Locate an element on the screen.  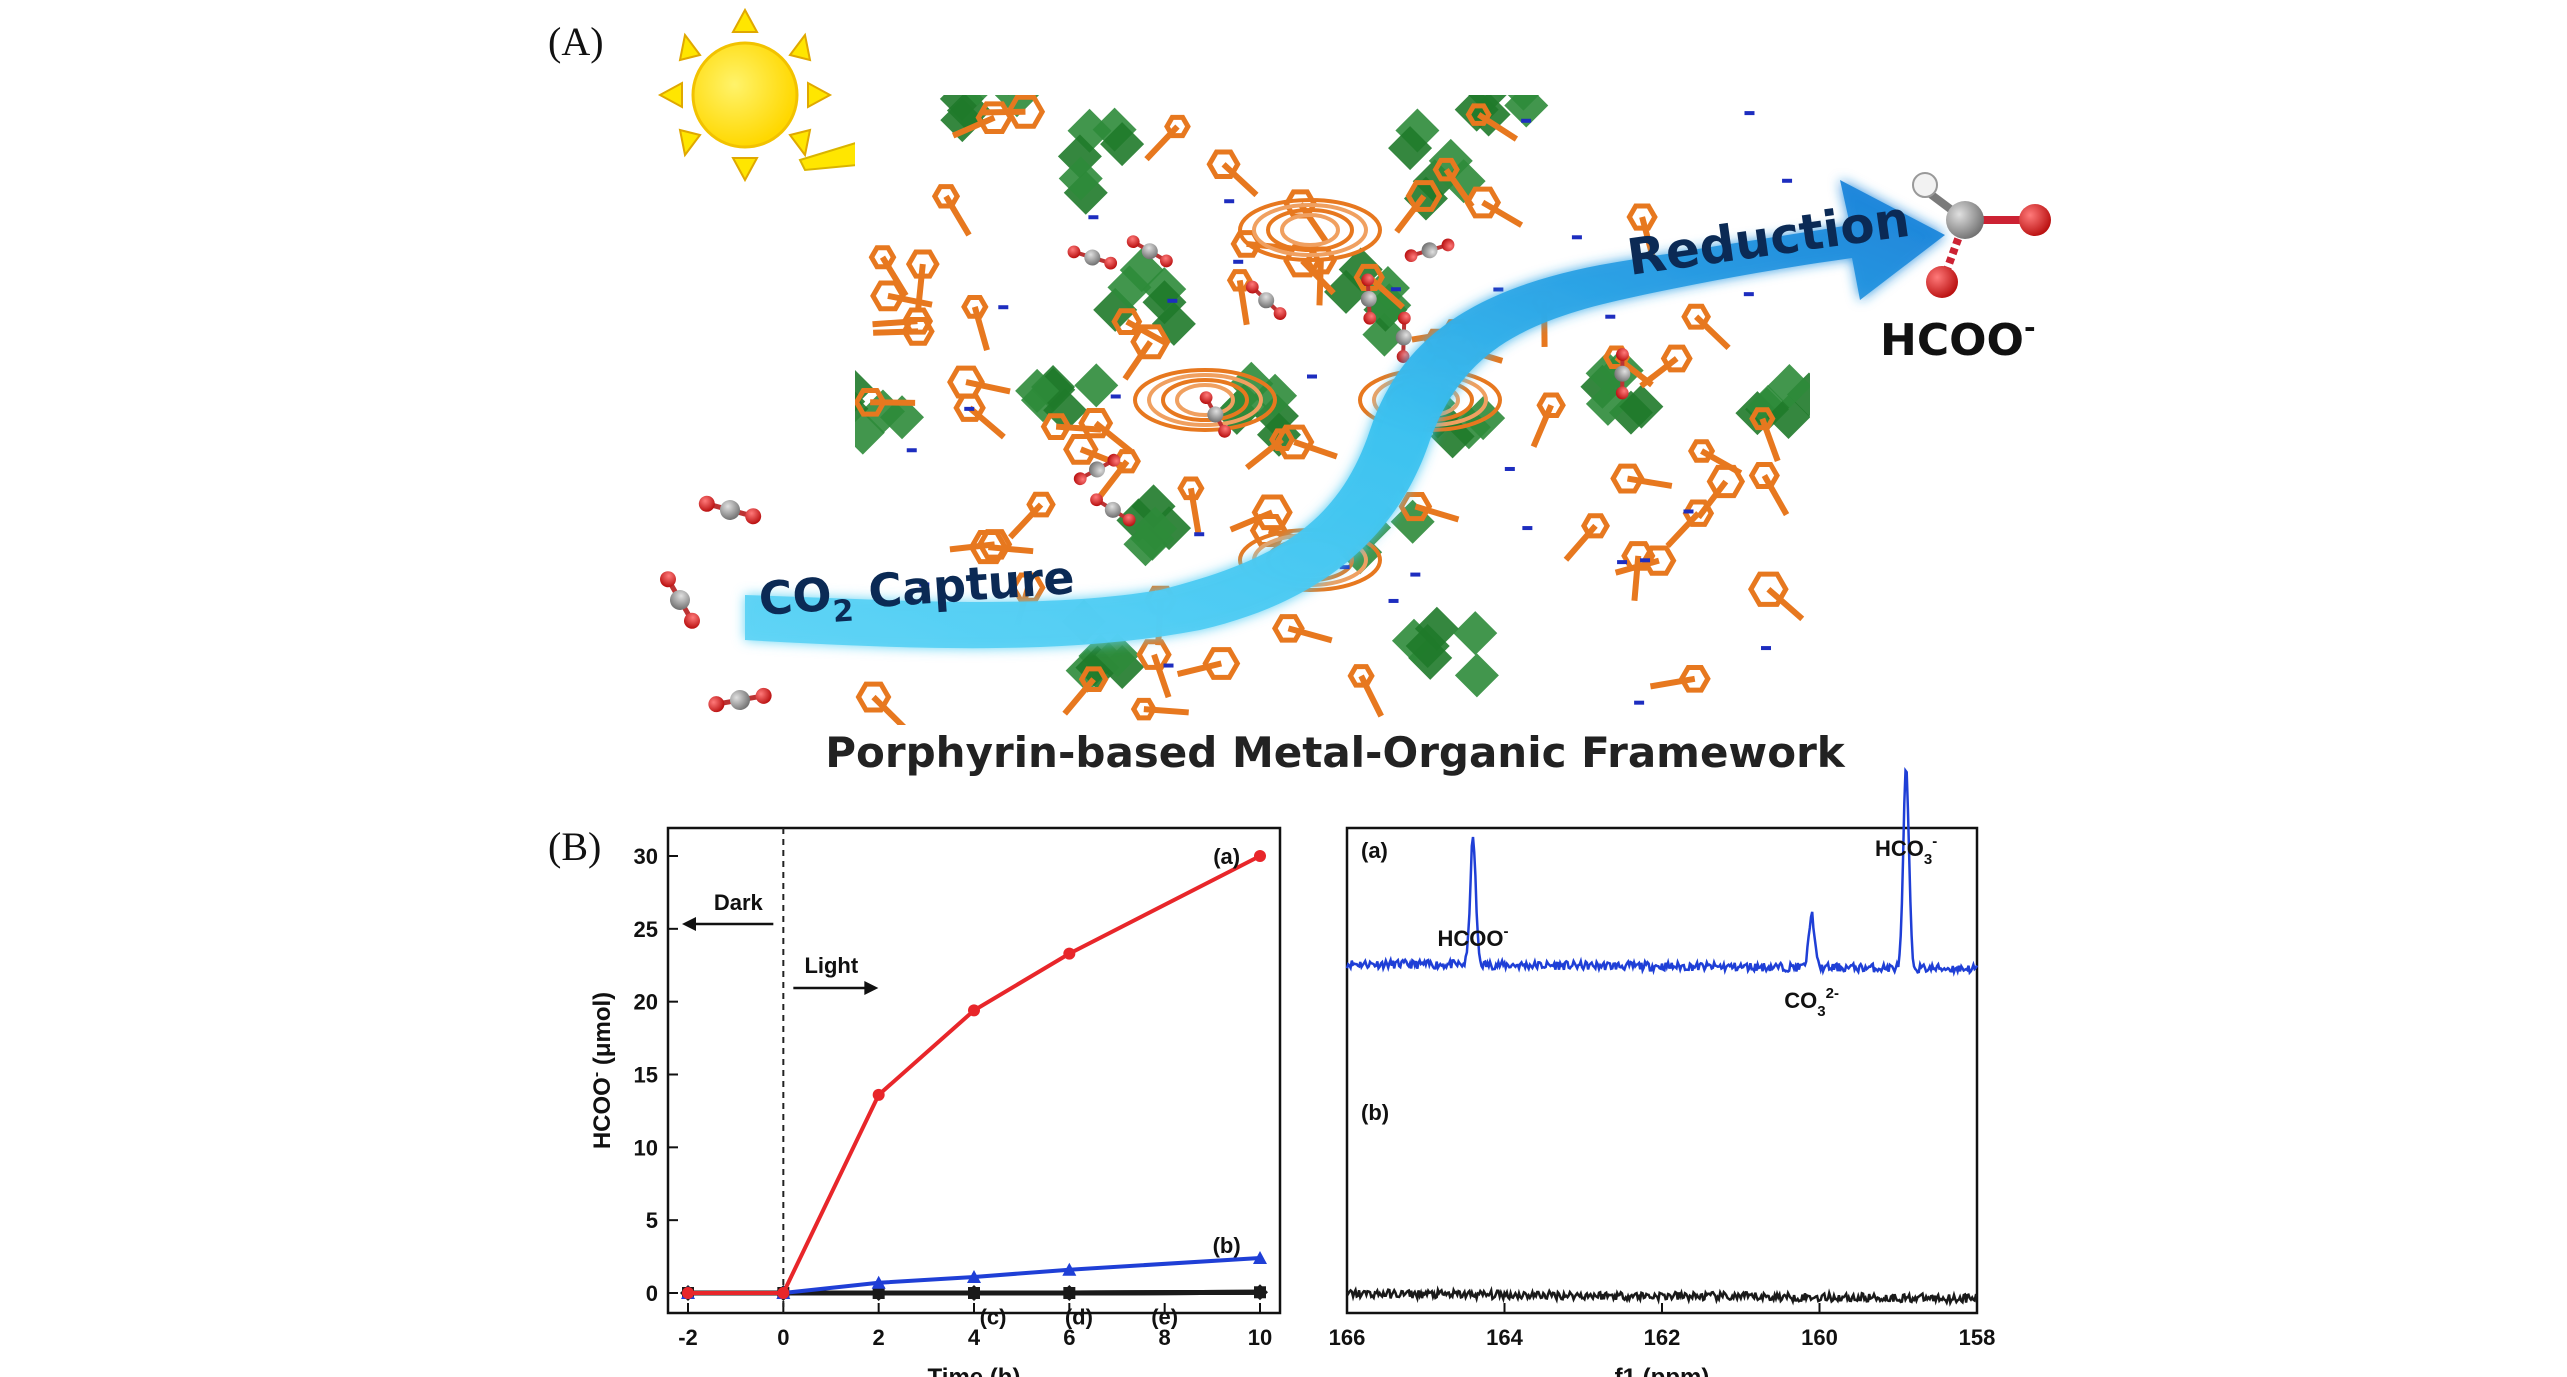
y-tick-label: 25 is located at coordinates (646, 929).